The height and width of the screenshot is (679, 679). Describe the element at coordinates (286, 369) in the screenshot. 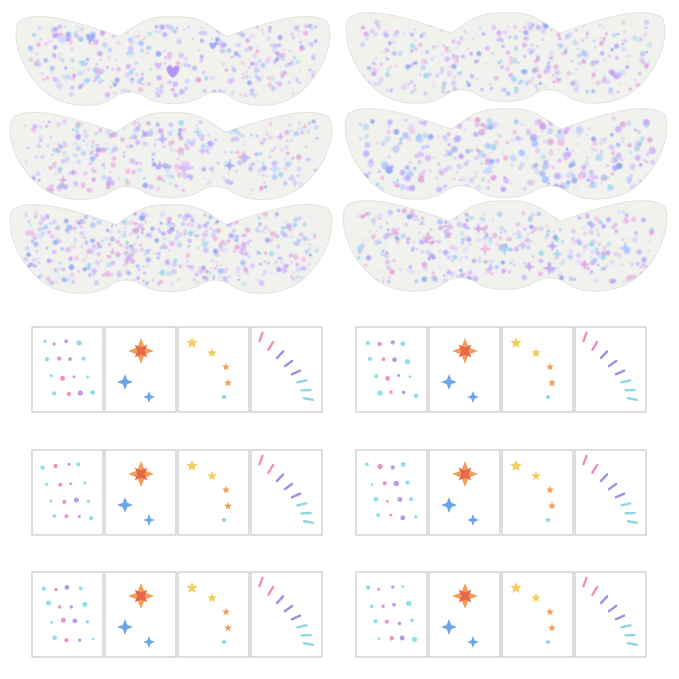

I see `eyeliner-lines-panel` at that location.